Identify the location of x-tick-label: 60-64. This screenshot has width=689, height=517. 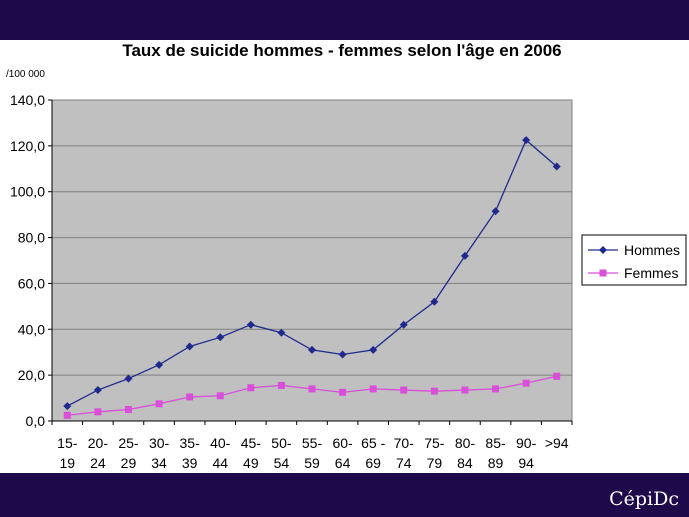
(342, 453).